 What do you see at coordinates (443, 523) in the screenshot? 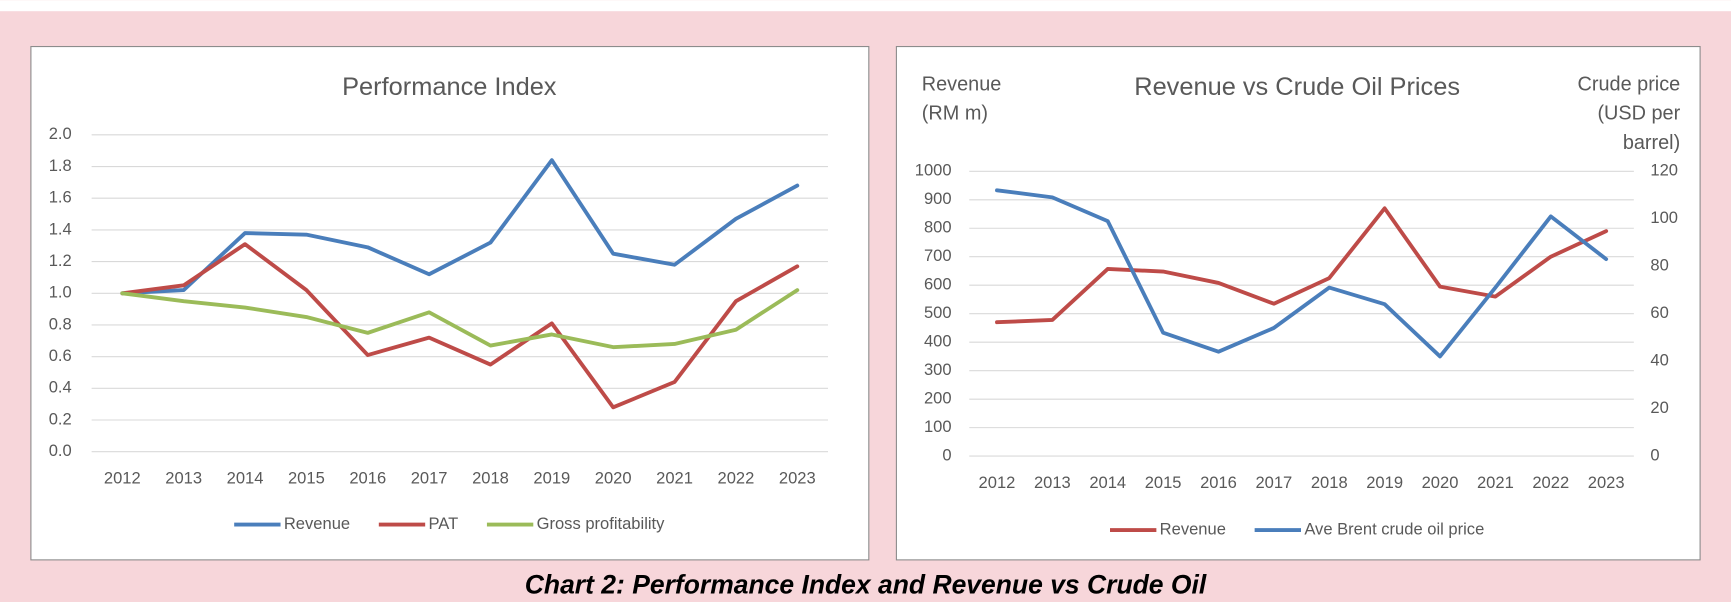
I see `legend-label: PAT` at bounding box center [443, 523].